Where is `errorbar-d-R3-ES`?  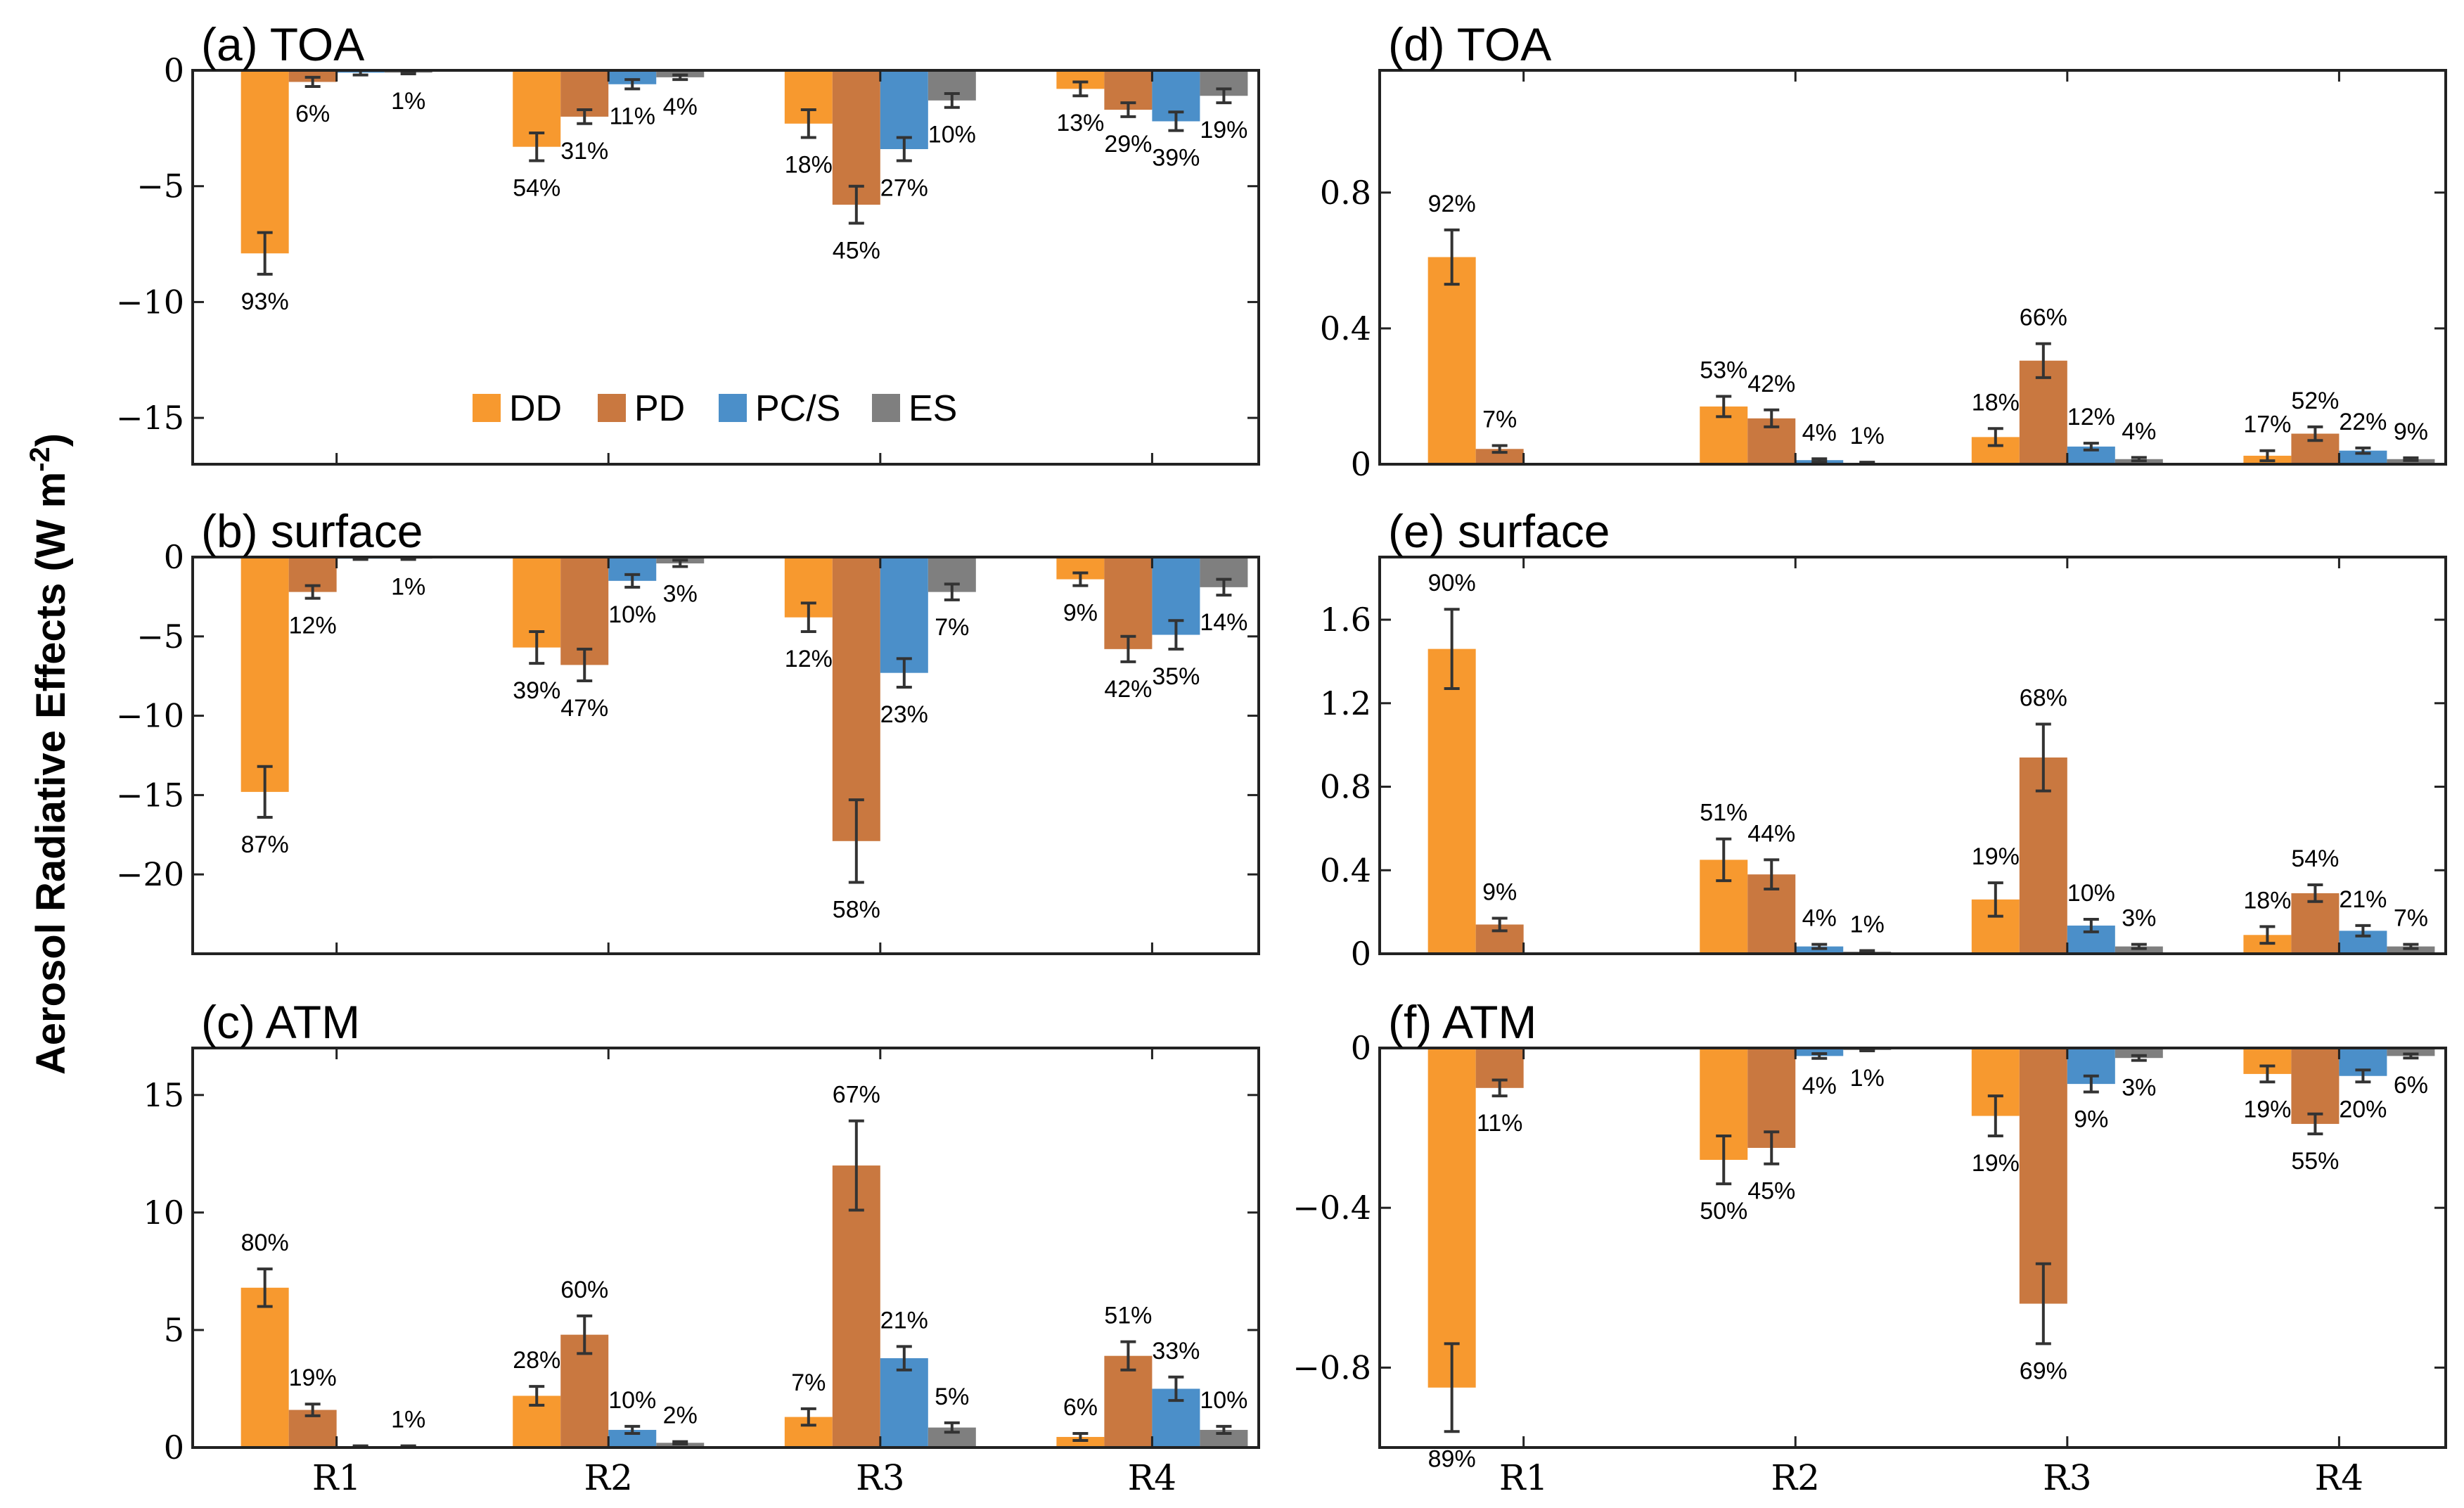
errorbar-d-R3-ES is located at coordinates (2139, 459).